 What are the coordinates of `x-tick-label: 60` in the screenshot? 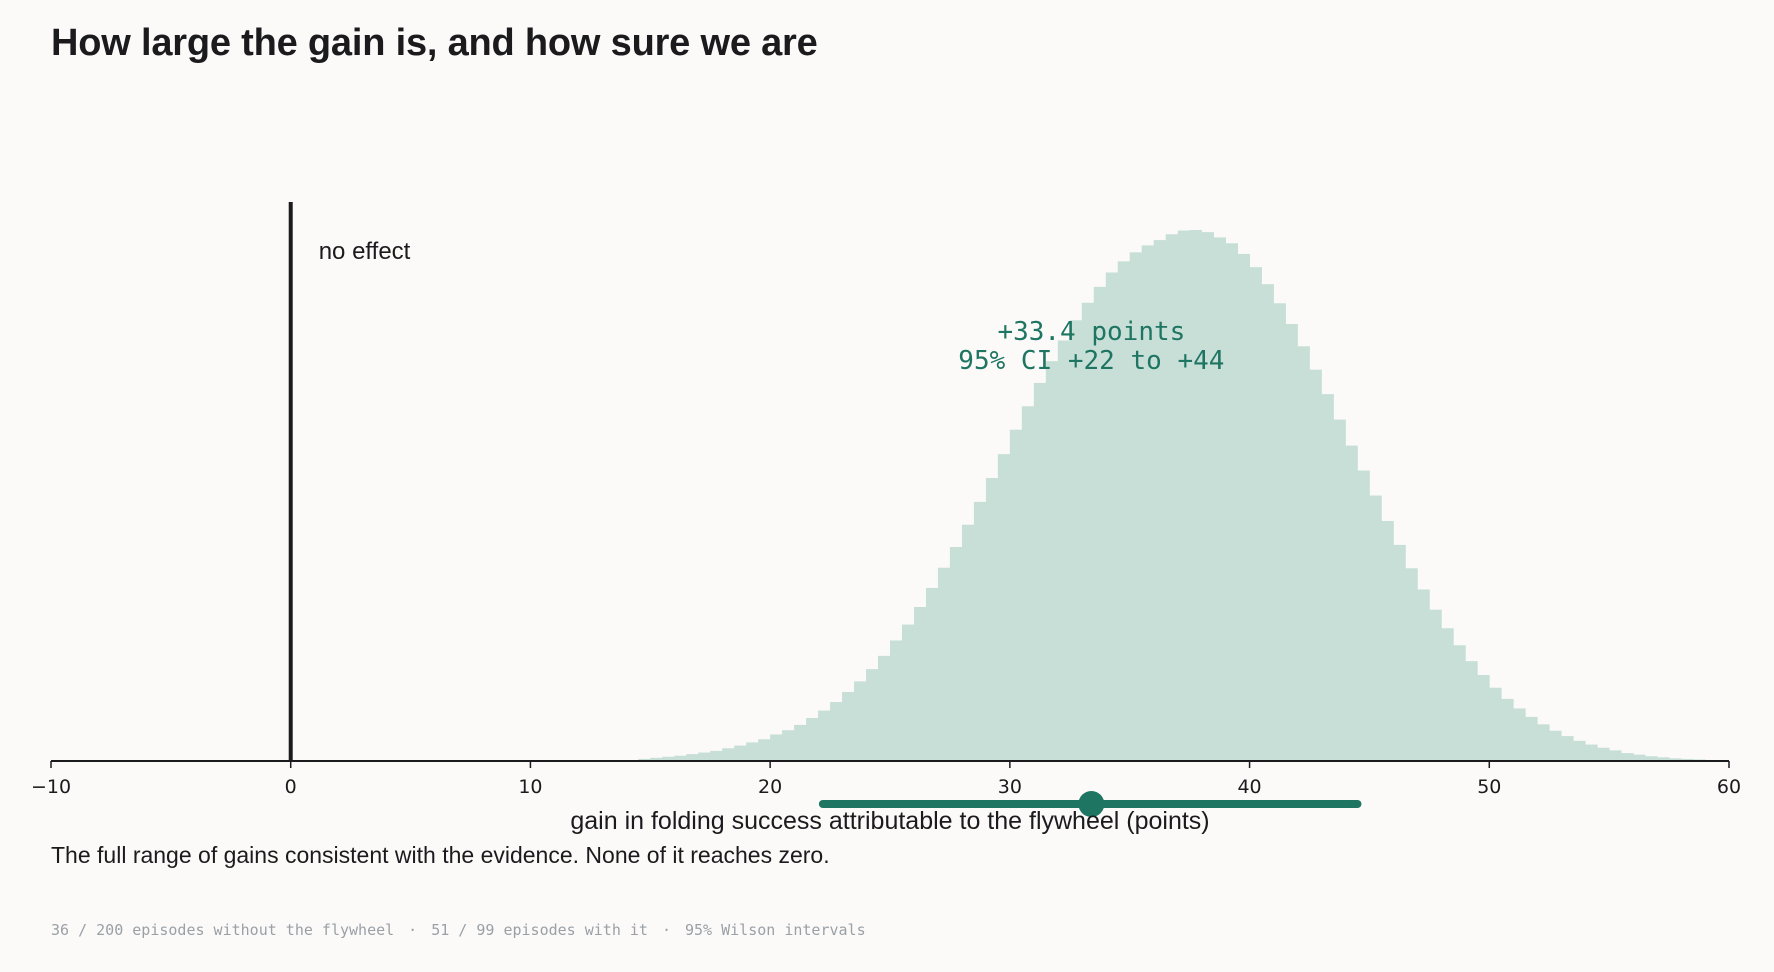 It's located at (1729, 787).